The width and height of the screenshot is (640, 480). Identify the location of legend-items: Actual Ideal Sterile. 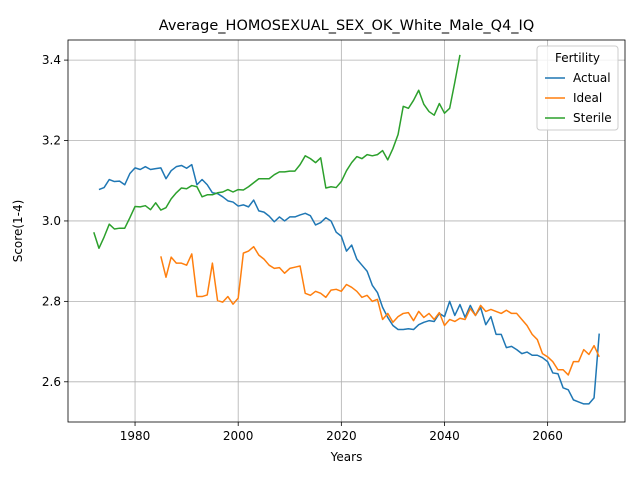
(578, 98).